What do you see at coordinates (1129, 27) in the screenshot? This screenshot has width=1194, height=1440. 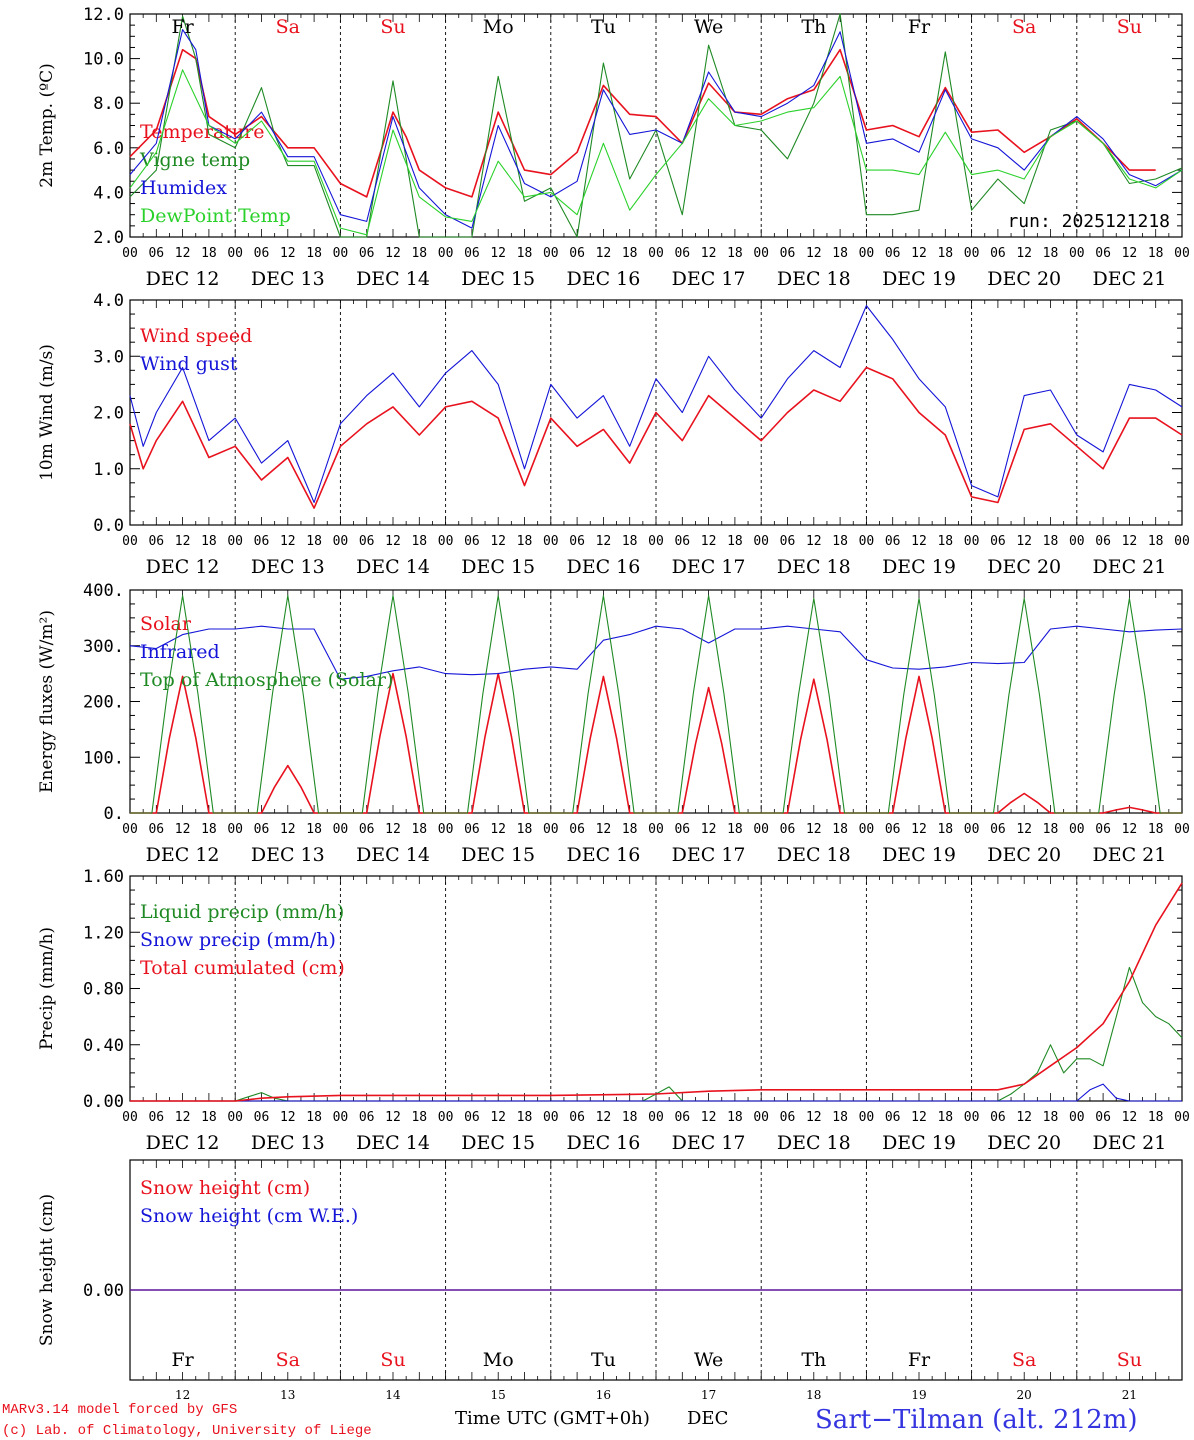 I see `weekday-label: Su` at bounding box center [1129, 27].